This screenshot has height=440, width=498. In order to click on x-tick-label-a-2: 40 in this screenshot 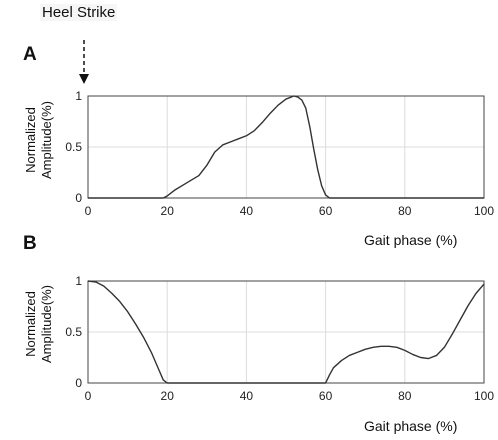, I will do `click(247, 211)`.